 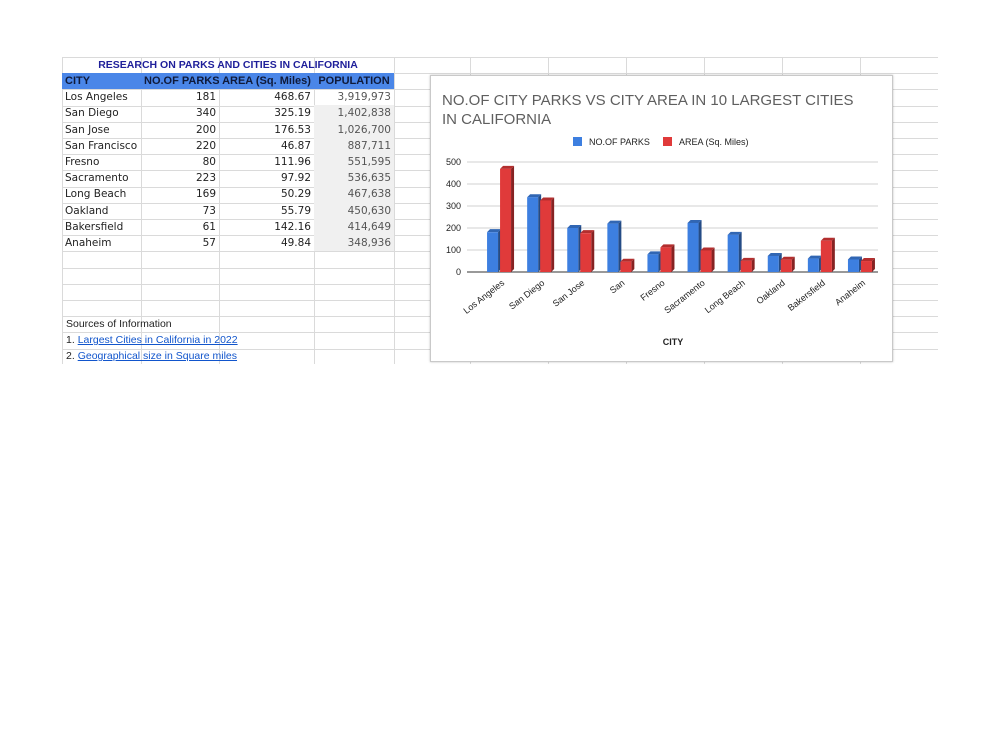 What do you see at coordinates (295, 242) in the screenshot?
I see `cell-area: 49.84` at bounding box center [295, 242].